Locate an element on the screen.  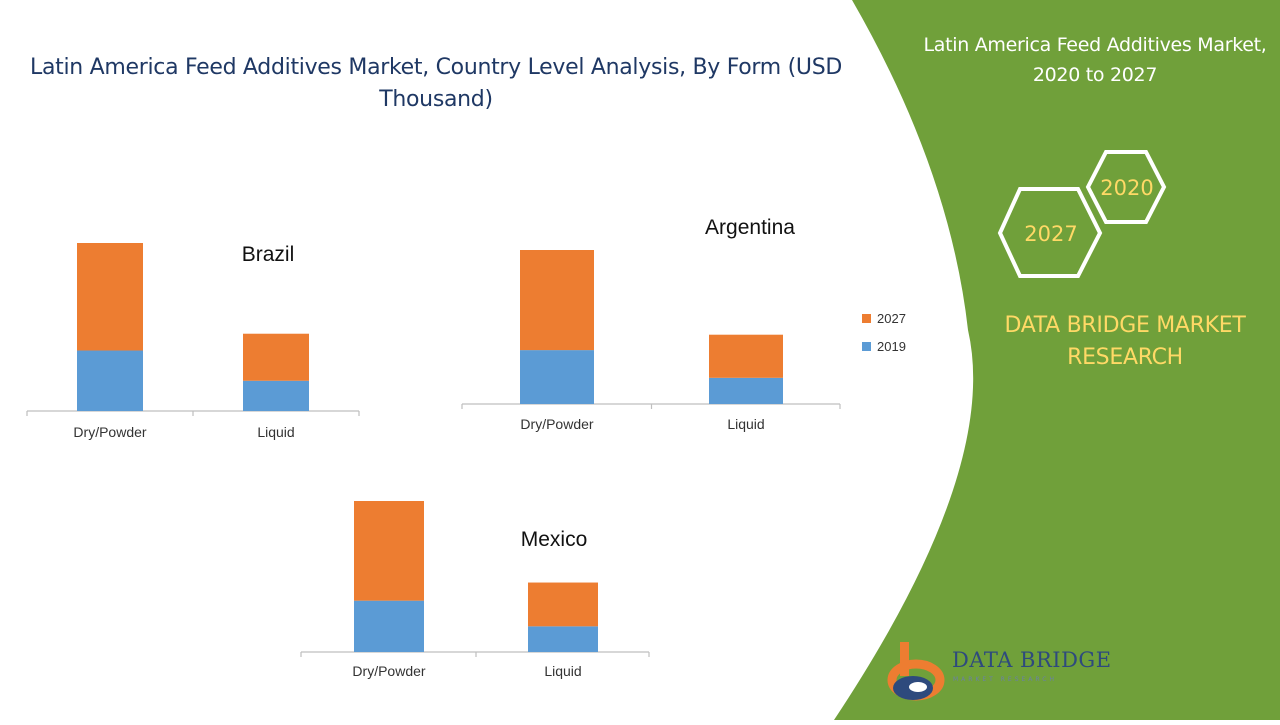
x-tick-label-brazil-0: Dry/Powder is located at coordinates (109, 432).